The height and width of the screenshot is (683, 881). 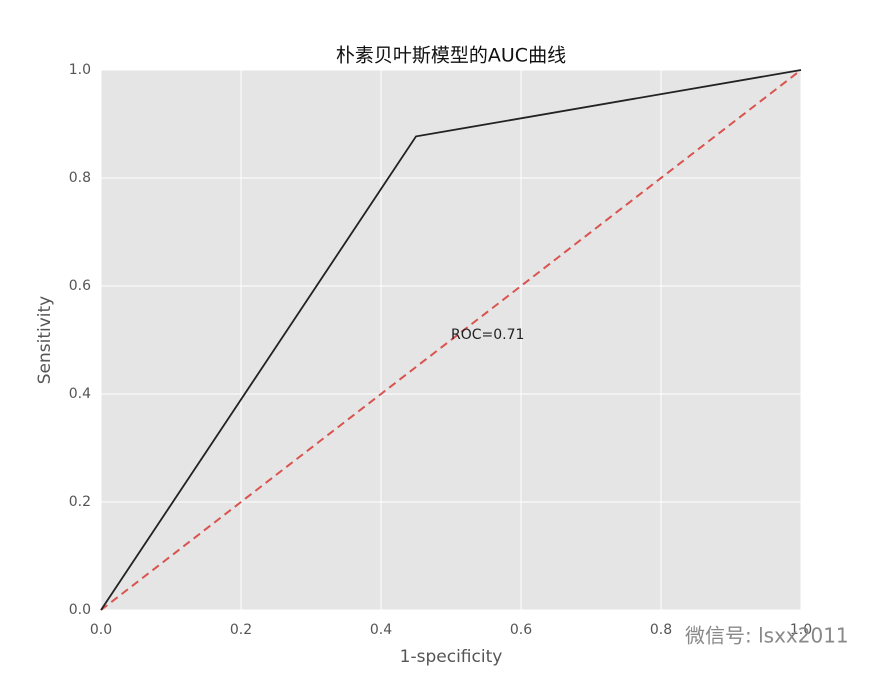 What do you see at coordinates (487, 335) in the screenshot?
I see `annotation: ROC=0.71` at bounding box center [487, 335].